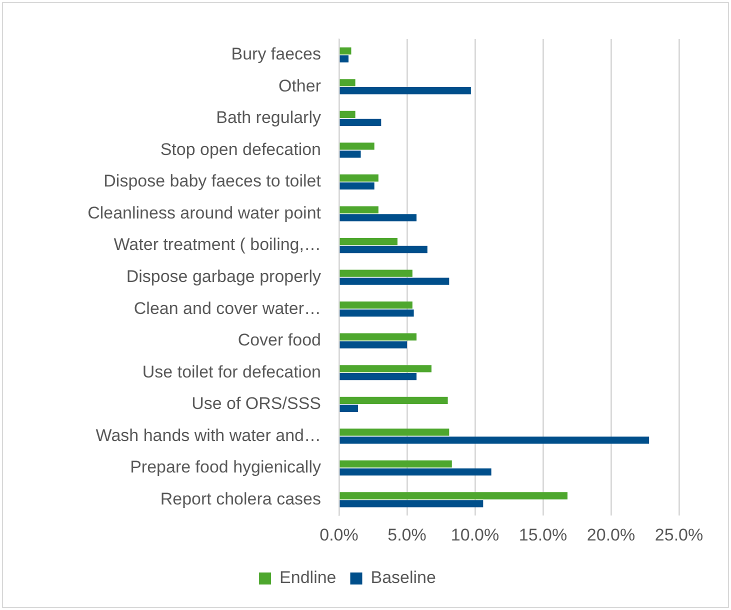 The image size is (731, 610). What do you see at coordinates (224, 276) in the screenshot?
I see `y-tick-label: Dispose garbage properly` at bounding box center [224, 276].